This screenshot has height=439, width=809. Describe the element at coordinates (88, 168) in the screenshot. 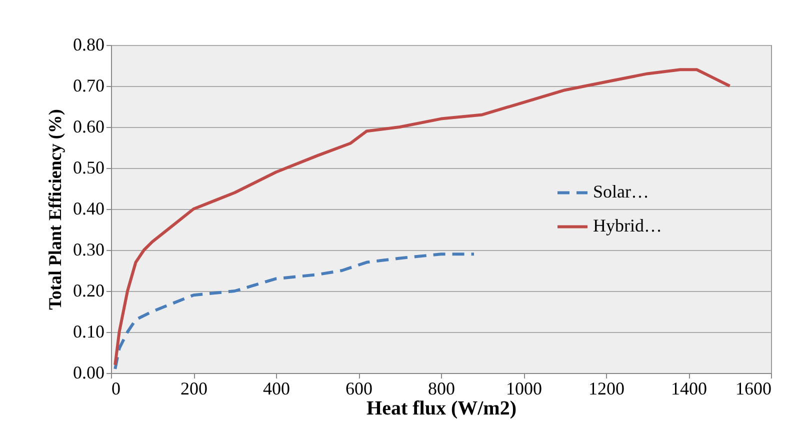

I see `y-tick-label: 0.50` at that location.